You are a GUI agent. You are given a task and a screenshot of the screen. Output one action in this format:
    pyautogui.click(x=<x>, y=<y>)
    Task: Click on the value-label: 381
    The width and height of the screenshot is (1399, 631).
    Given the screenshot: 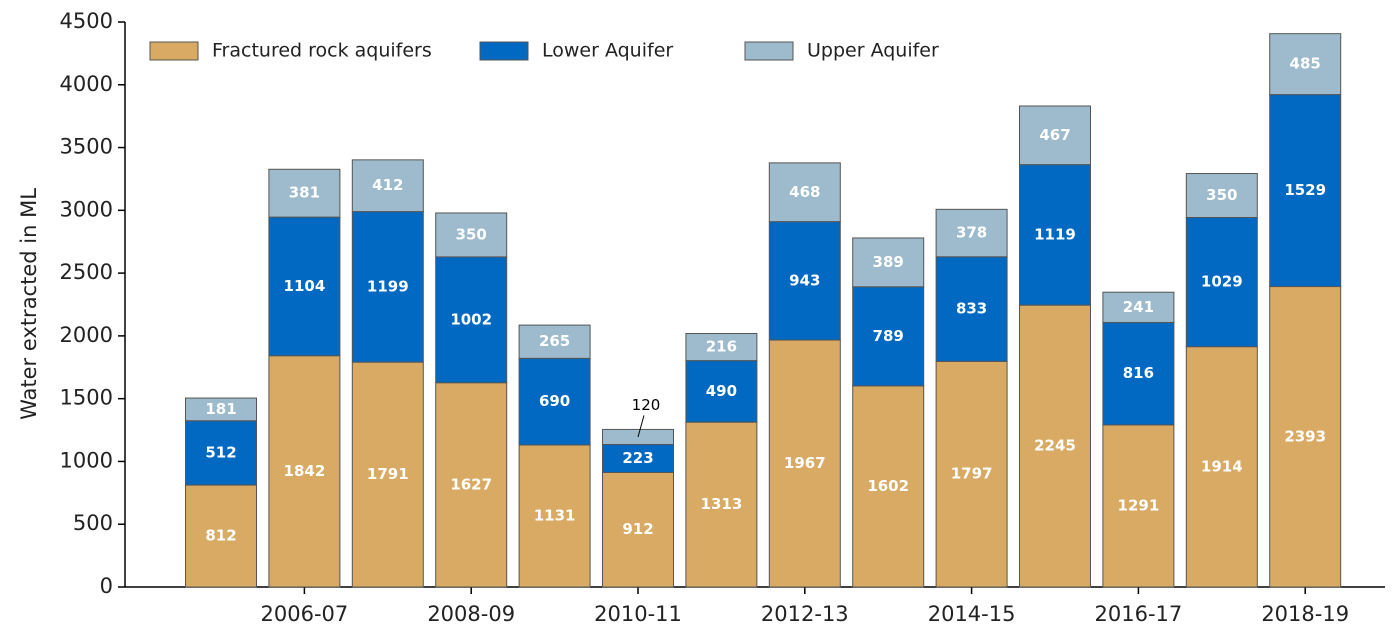 What is the action you would take?
    pyautogui.click(x=304, y=193)
    